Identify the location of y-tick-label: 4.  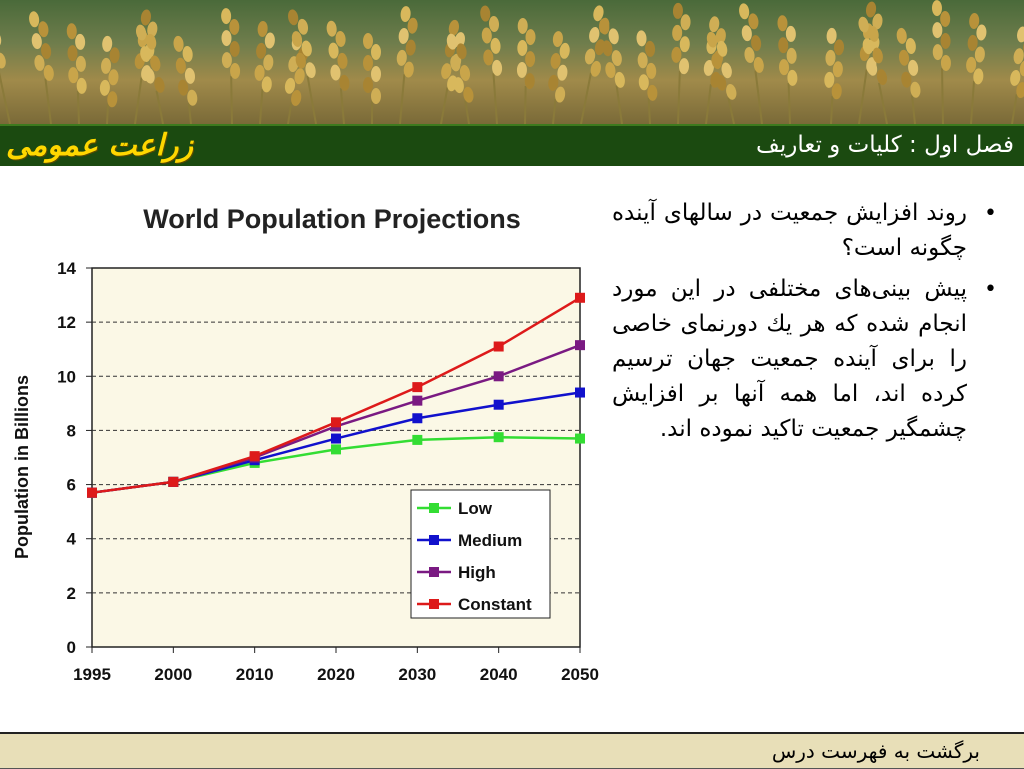
(72, 539).